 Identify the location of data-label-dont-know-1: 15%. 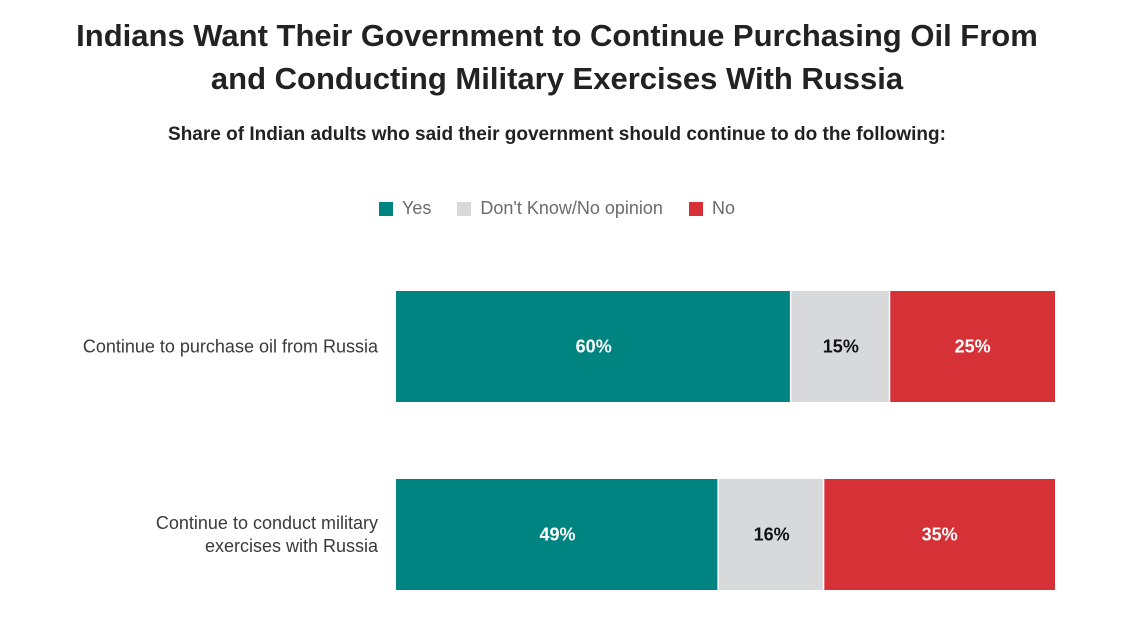
(841, 347).